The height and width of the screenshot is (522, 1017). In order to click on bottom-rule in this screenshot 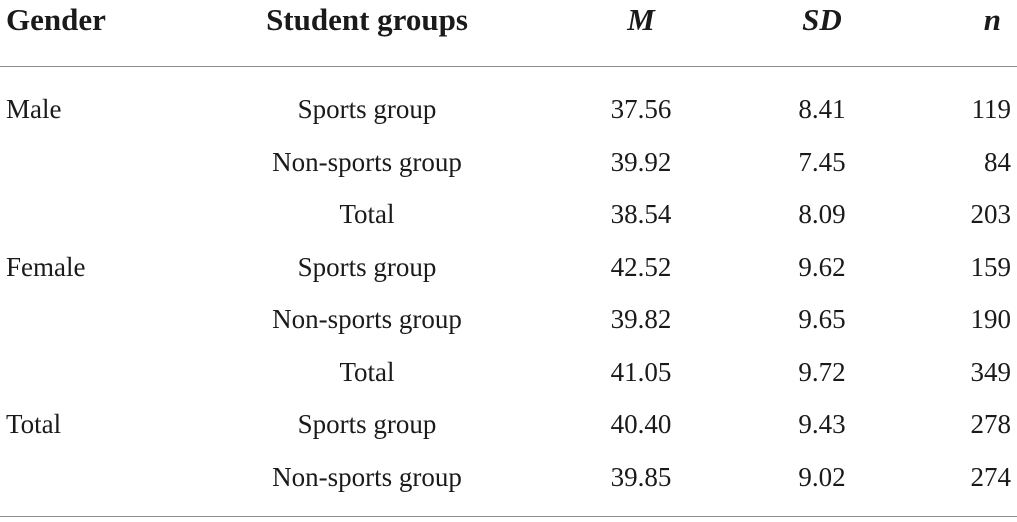, I will do `click(508, 516)`.